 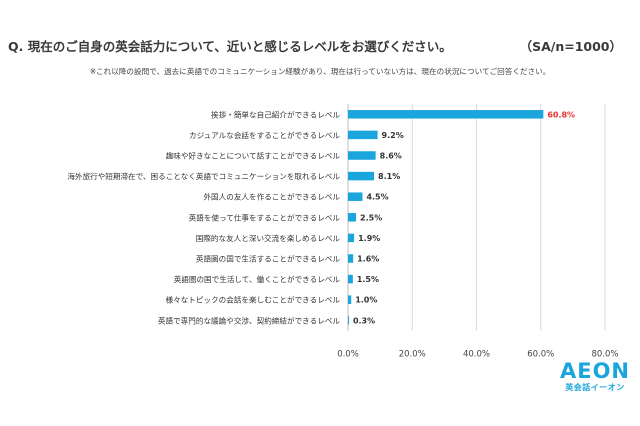 What do you see at coordinates (389, 176) in the screenshot?
I see `value-label: 8.1%` at bounding box center [389, 176].